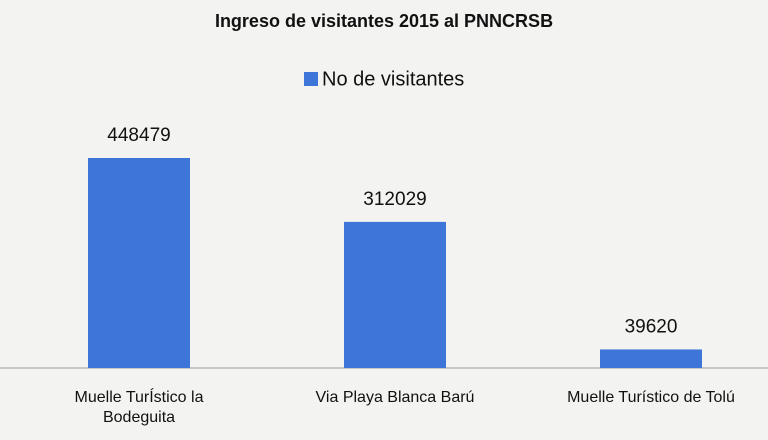  Describe the element at coordinates (394, 199) in the screenshot. I see `data-label: 312029` at that location.